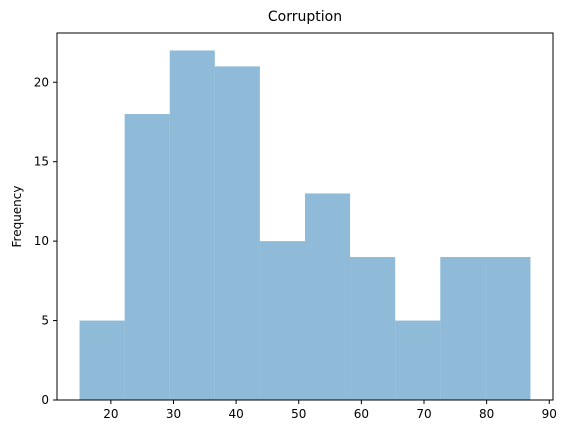  What do you see at coordinates (549, 414) in the screenshot?
I see `x-tick-label: 90` at bounding box center [549, 414].